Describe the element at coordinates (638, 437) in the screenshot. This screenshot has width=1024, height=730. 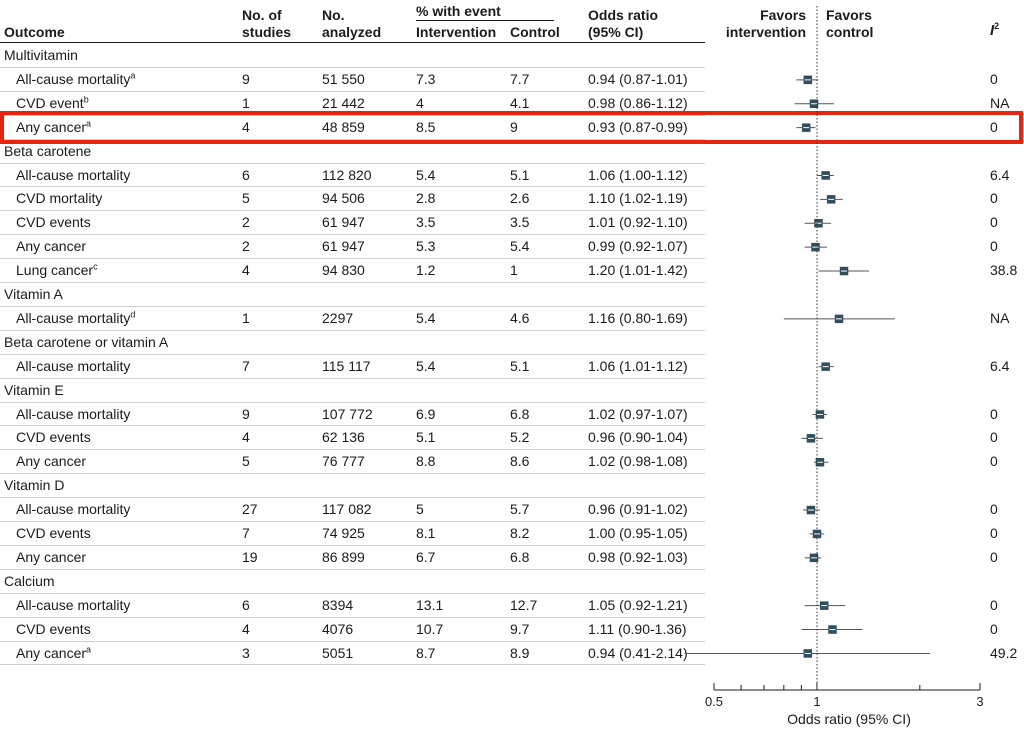
I see `cell-odds-ratio: 0.96 (0.90-1.04)` at that location.